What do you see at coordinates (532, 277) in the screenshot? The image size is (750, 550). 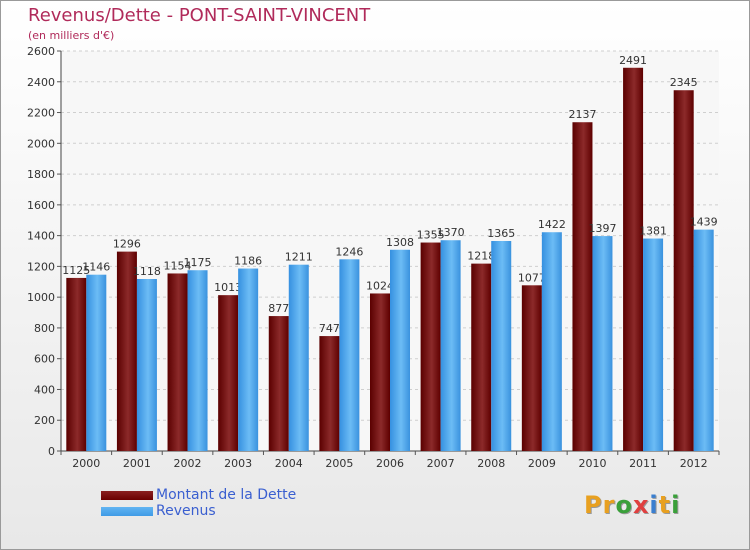 I see `data-label: 1077` at bounding box center [532, 277].